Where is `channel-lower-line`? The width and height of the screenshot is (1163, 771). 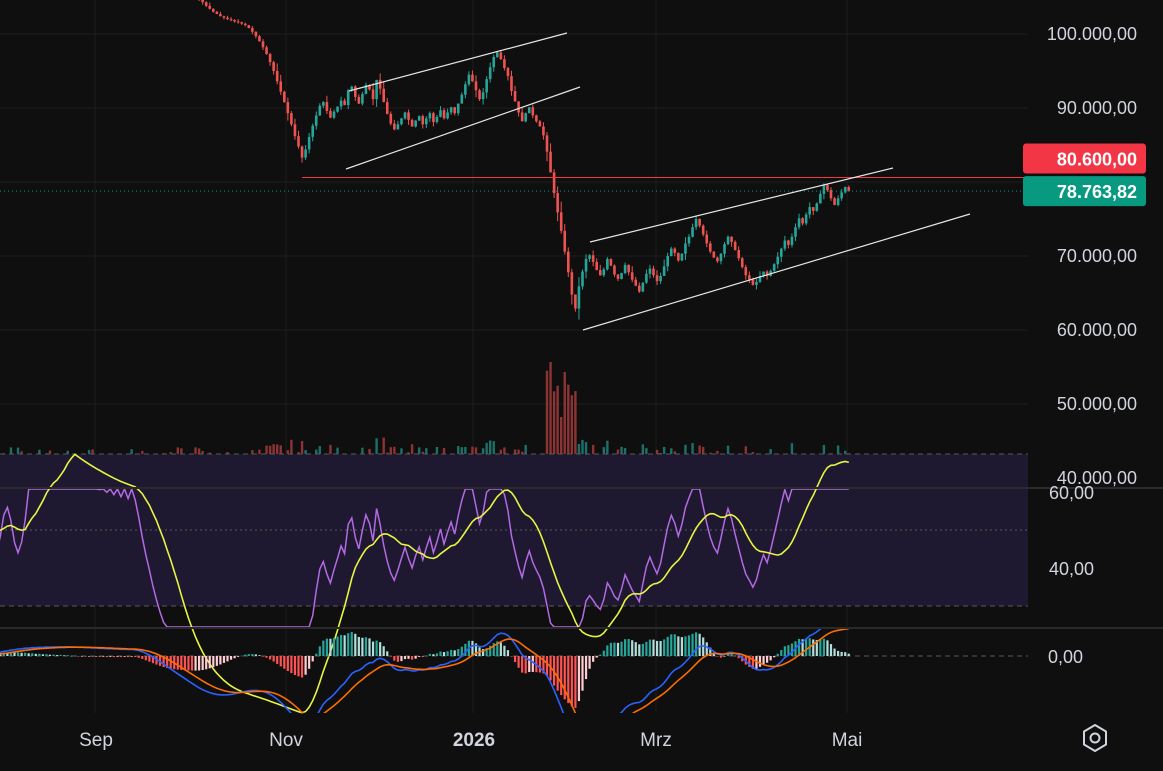 channel-lower-line is located at coordinates (776, 272).